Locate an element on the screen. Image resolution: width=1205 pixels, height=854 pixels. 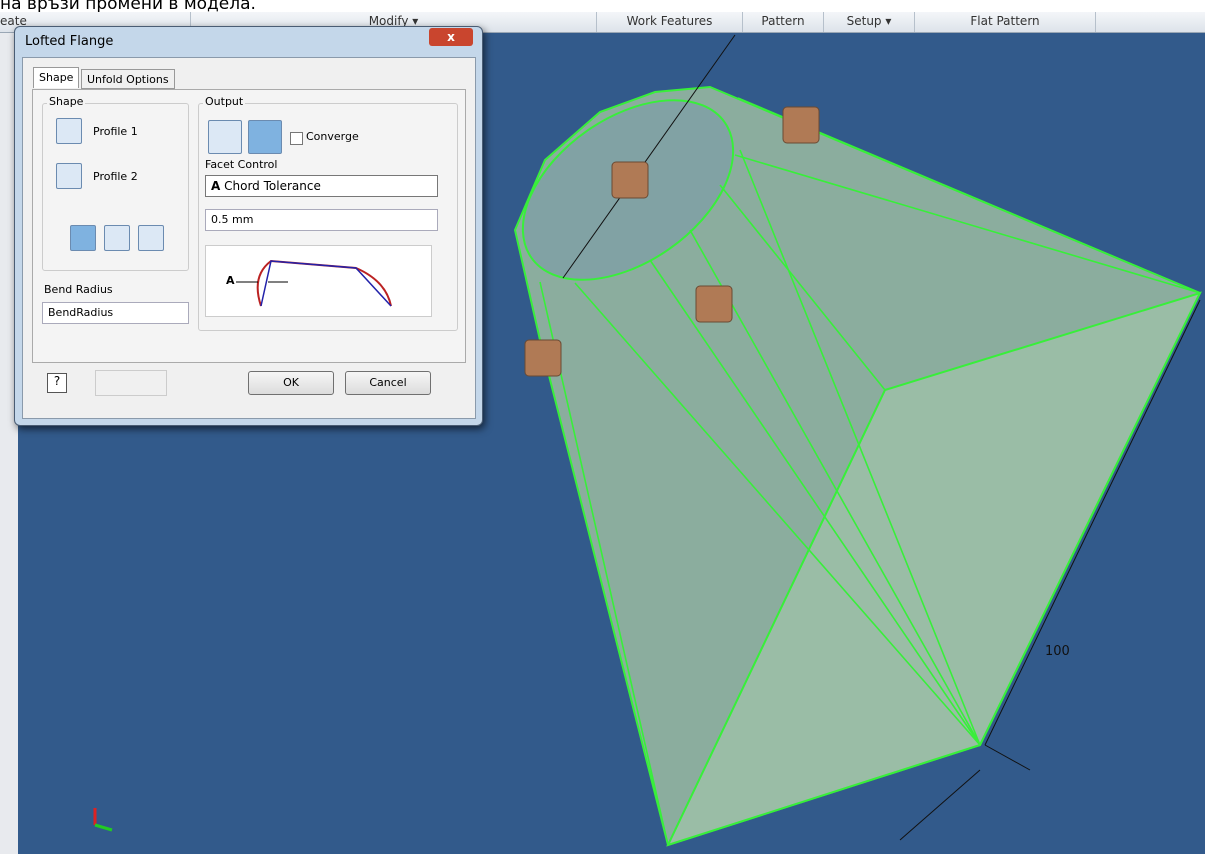
ribbon-tab: Pattern is located at coordinates (783, 22).